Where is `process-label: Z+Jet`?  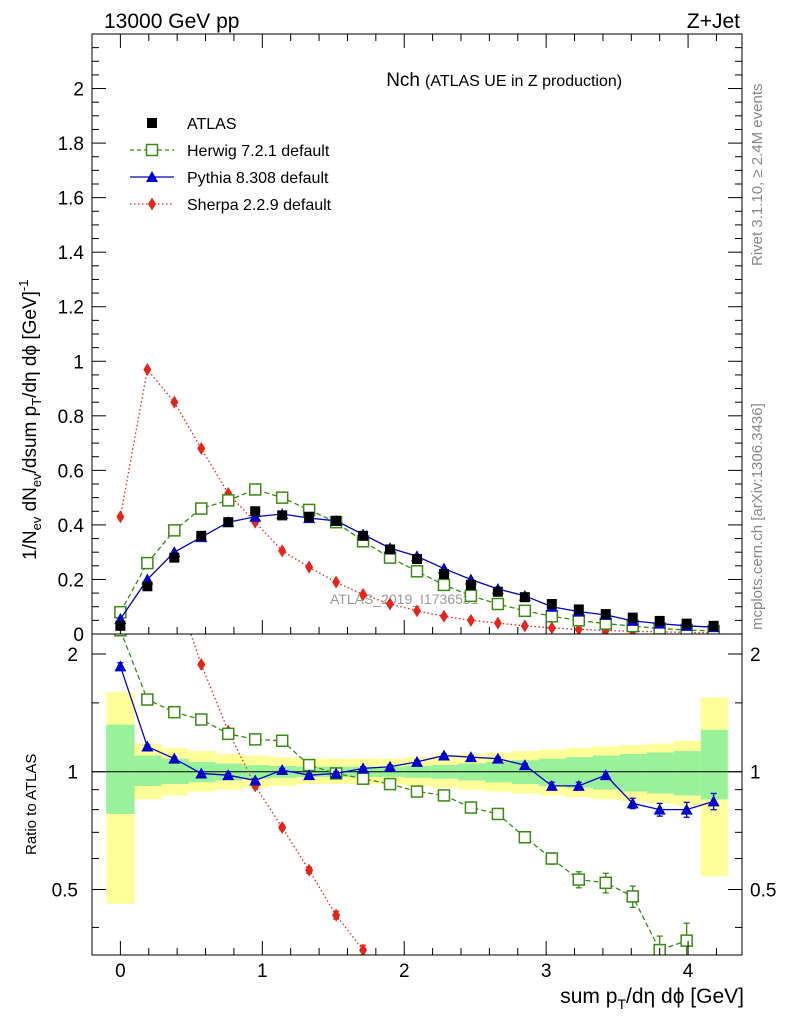
process-label: Z+Jet is located at coordinates (713, 21).